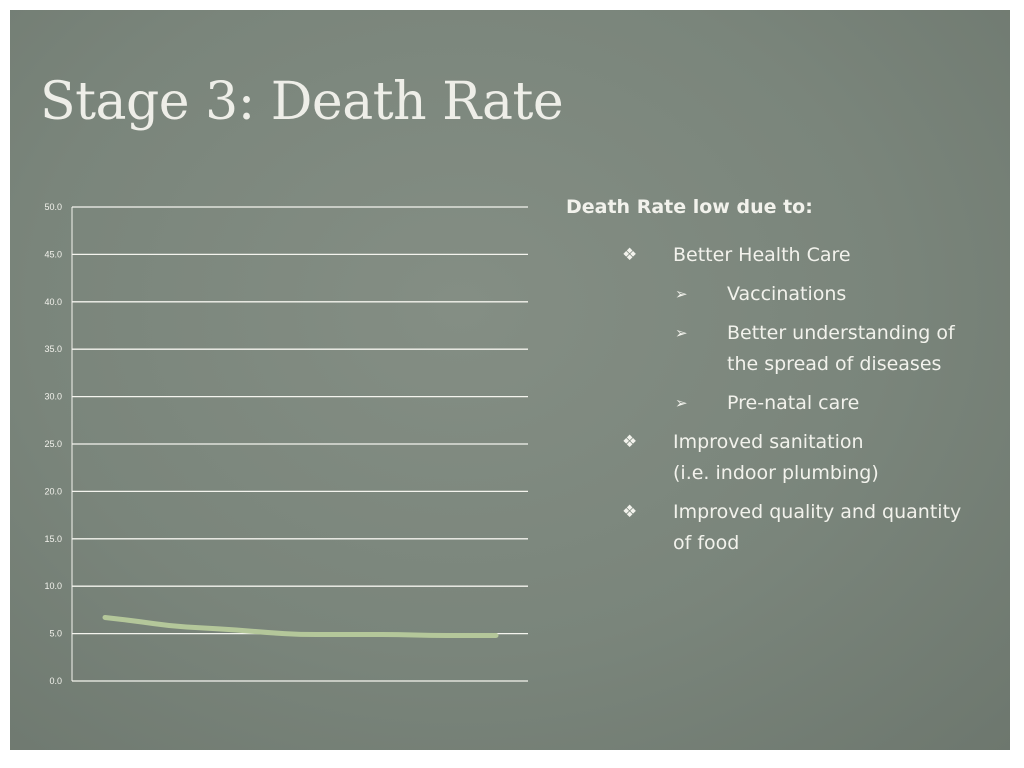 This screenshot has height=768, width=1024. I want to click on sub-bullet-text: Vaccinations, so click(787, 294).